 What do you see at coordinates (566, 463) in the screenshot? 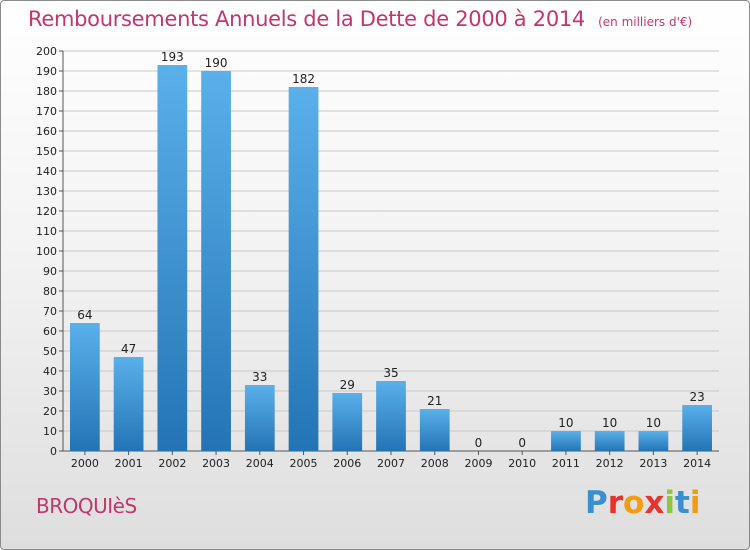
I see `x-tick-label: 2011` at bounding box center [566, 463].